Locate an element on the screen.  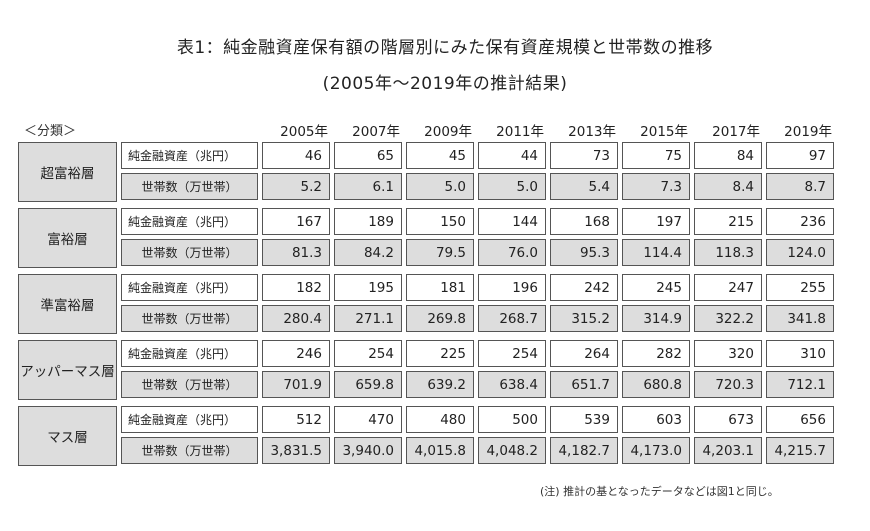
households-value-cell: 659.8 is located at coordinates (368, 384).